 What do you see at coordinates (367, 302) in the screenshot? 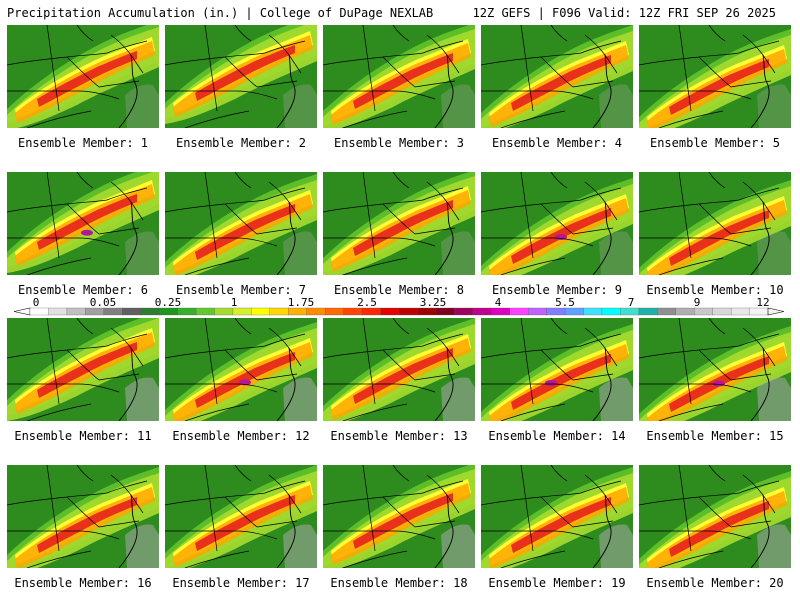
I see `colorbar-tick-label: 2.5` at bounding box center [367, 302].